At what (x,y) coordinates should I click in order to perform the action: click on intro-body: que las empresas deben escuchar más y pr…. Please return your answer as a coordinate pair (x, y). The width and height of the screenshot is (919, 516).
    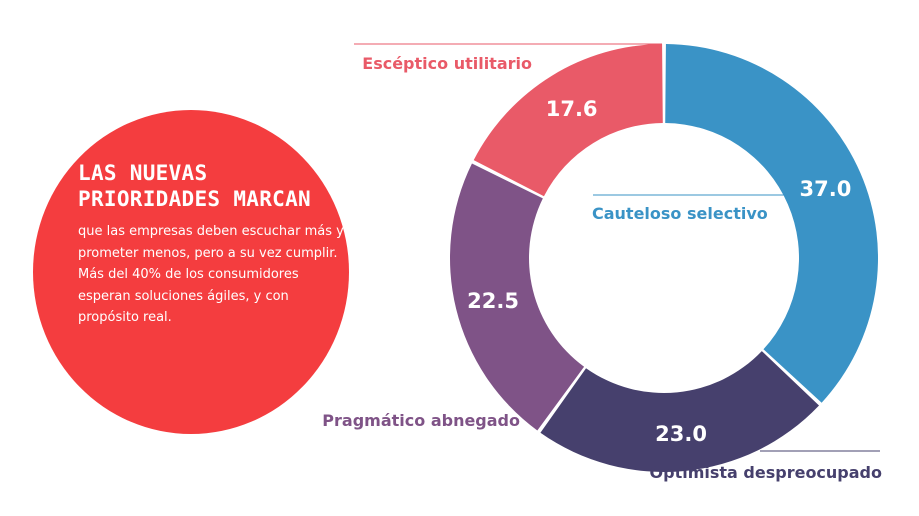
    Looking at the image, I should click on (223, 275).